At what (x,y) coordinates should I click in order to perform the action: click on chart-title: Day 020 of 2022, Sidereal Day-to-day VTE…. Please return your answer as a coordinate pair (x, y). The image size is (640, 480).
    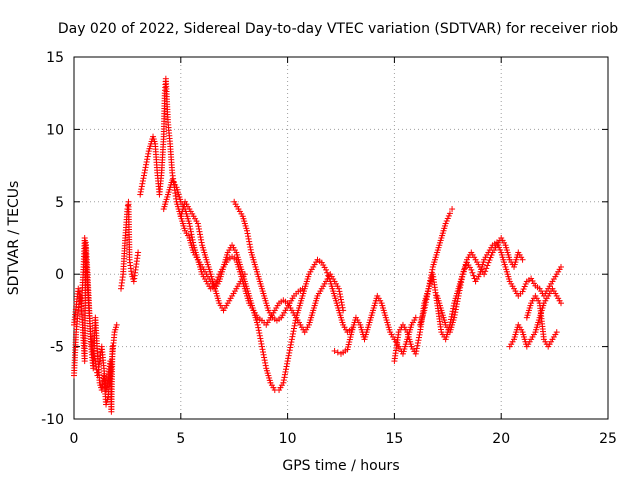
    Looking at the image, I should click on (338, 29).